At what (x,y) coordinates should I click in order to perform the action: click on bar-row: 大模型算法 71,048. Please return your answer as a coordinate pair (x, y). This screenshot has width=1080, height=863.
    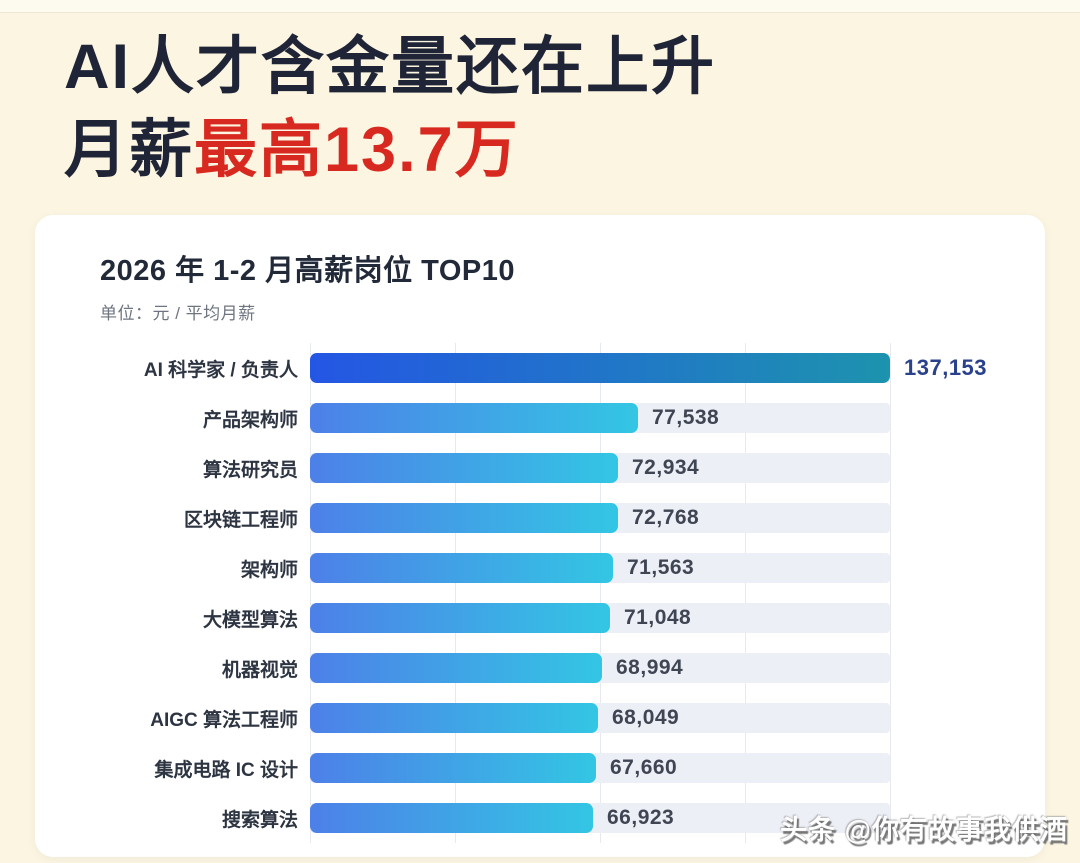
    Looking at the image, I should click on (540, 618).